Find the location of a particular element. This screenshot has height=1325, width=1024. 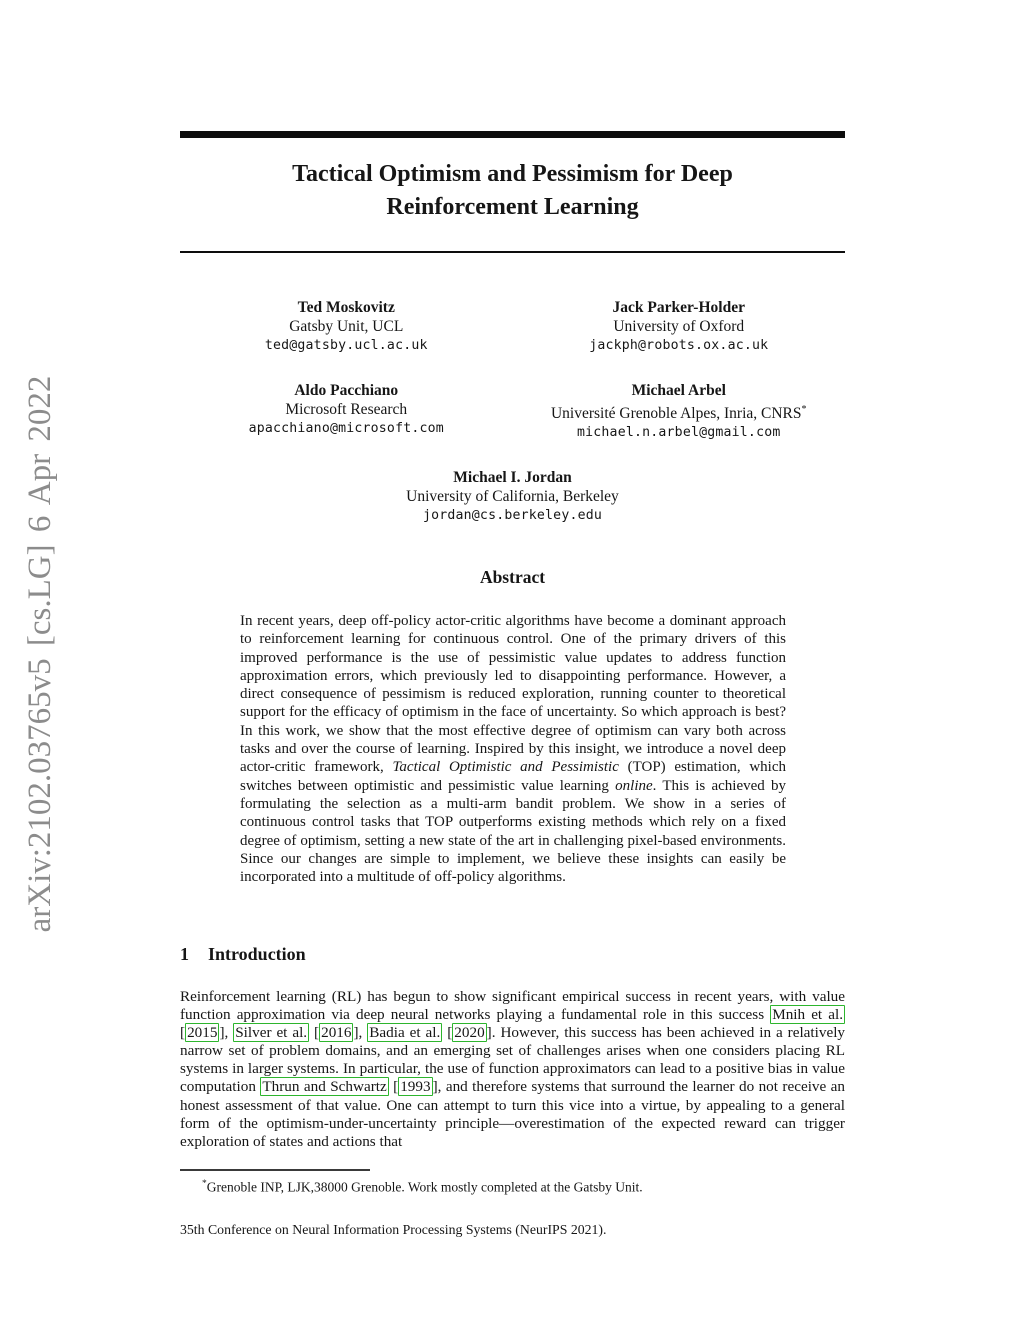

author-name: Ted Moskovitz is located at coordinates (346, 307).